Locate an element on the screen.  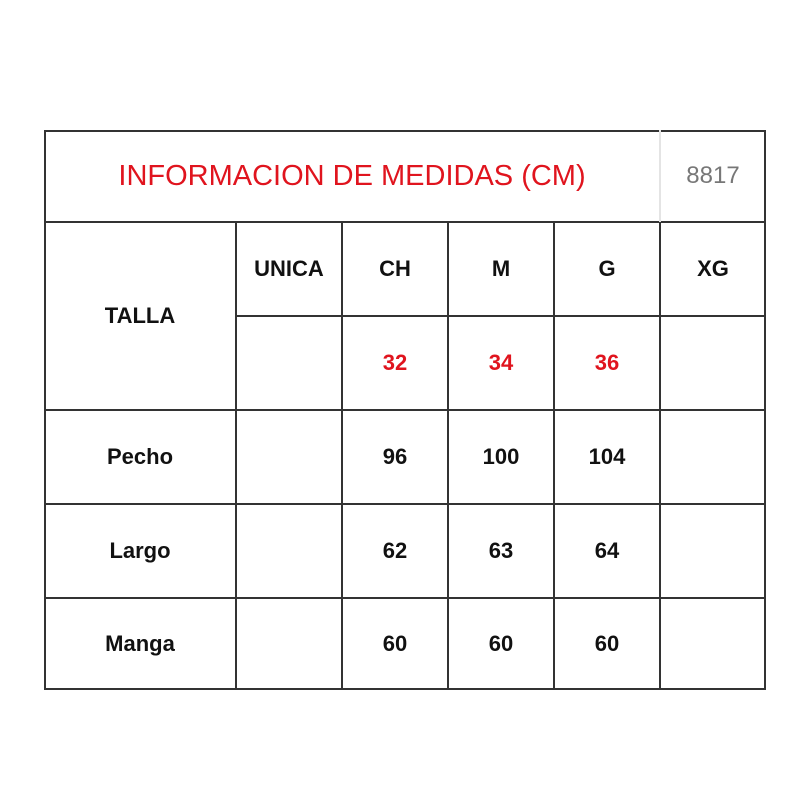
measure-value: 96 is located at coordinates (395, 456).